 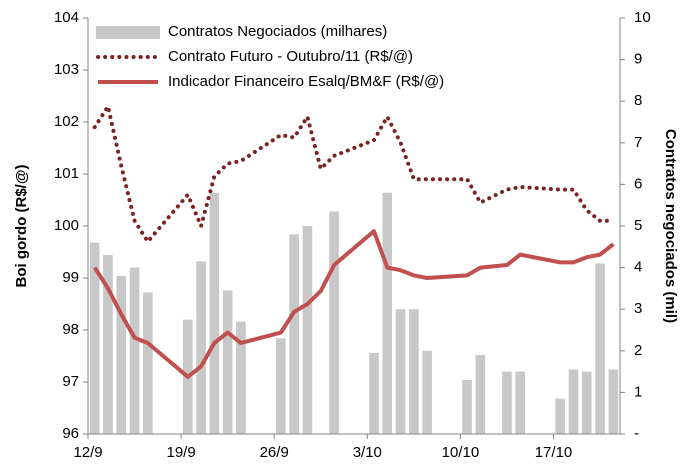 I want to click on y-tick-label: 96, so click(x=70, y=433).